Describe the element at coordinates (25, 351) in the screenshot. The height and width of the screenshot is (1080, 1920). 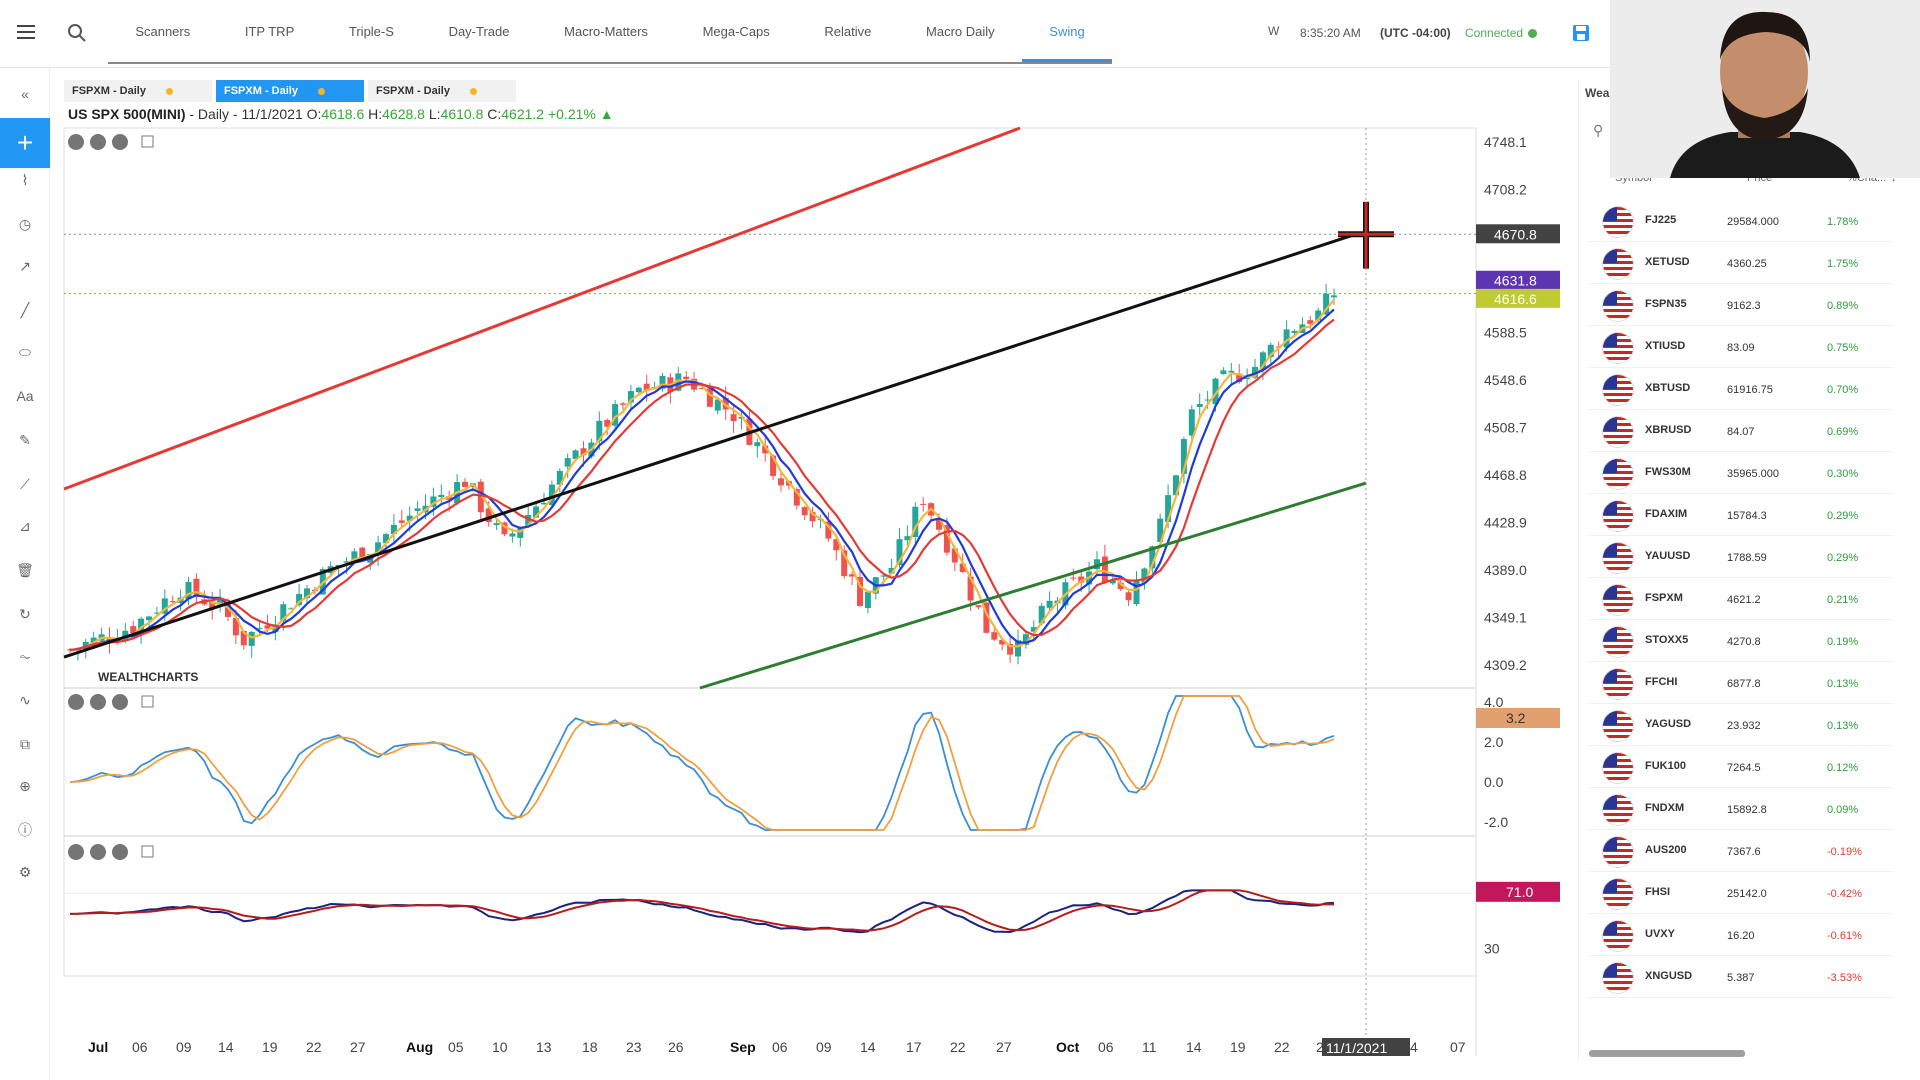
I see `shapes-icon: ⬭` at that location.